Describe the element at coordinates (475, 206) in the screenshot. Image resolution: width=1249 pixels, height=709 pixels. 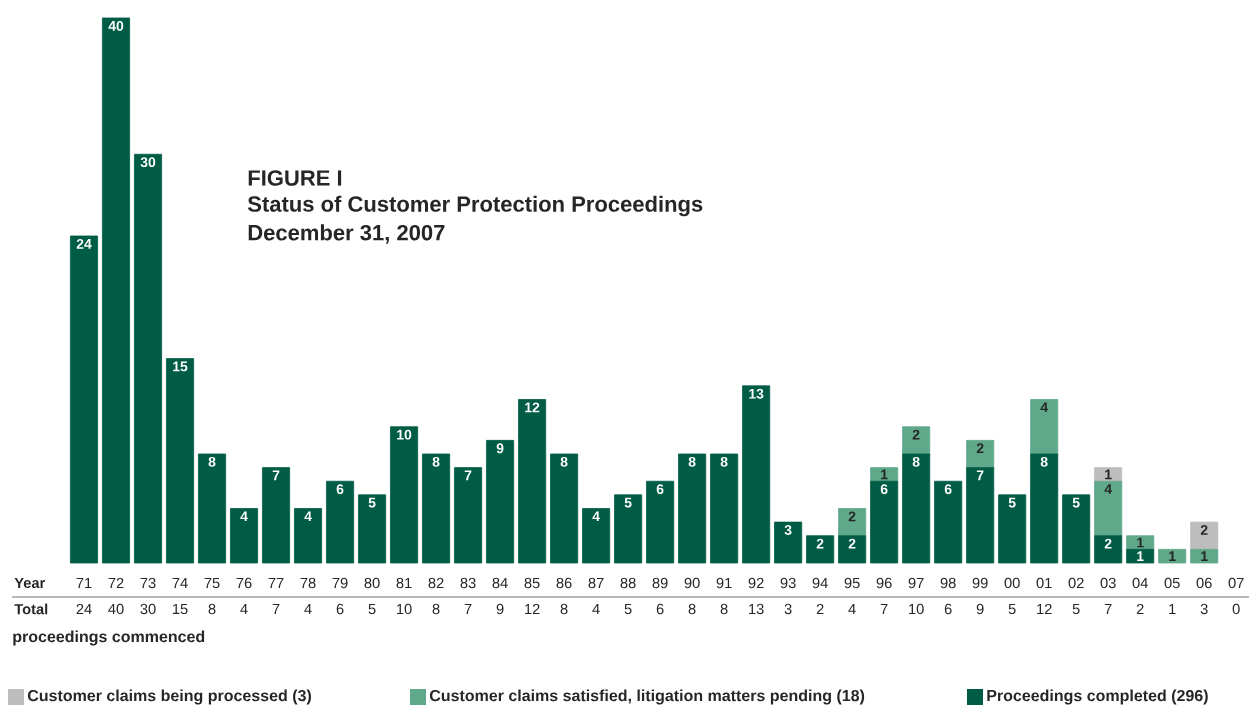
I see `text: Status of Customer Protection Proceedings` at that location.